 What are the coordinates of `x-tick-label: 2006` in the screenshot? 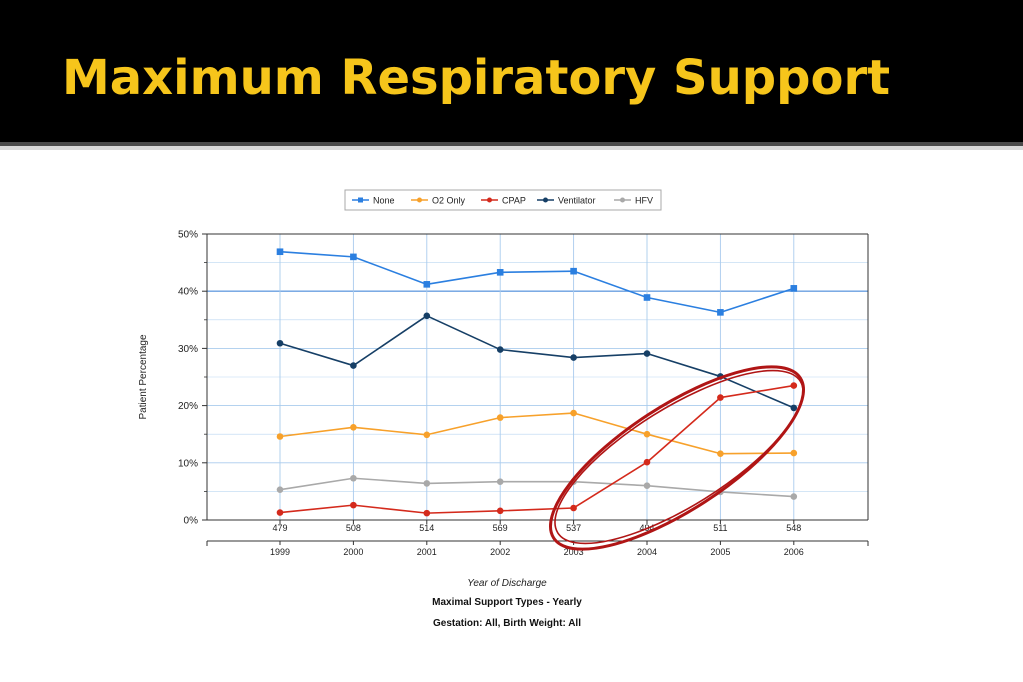 It's located at (794, 552).